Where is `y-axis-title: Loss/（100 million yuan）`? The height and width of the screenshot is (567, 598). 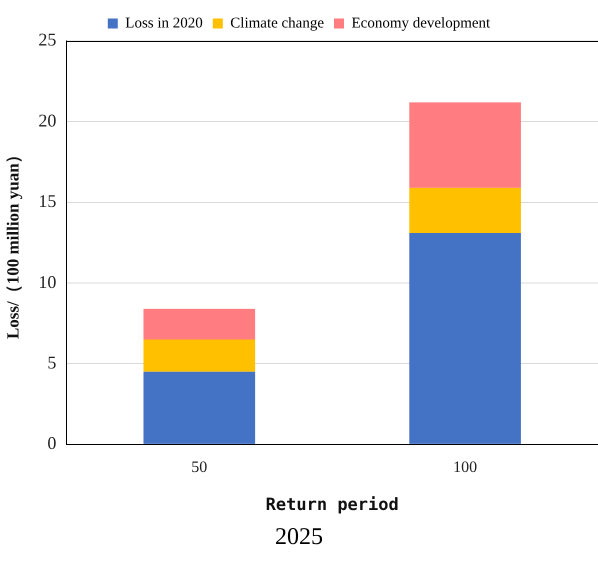
y-axis-title: Loss/（100 million yuan） is located at coordinates (13, 243).